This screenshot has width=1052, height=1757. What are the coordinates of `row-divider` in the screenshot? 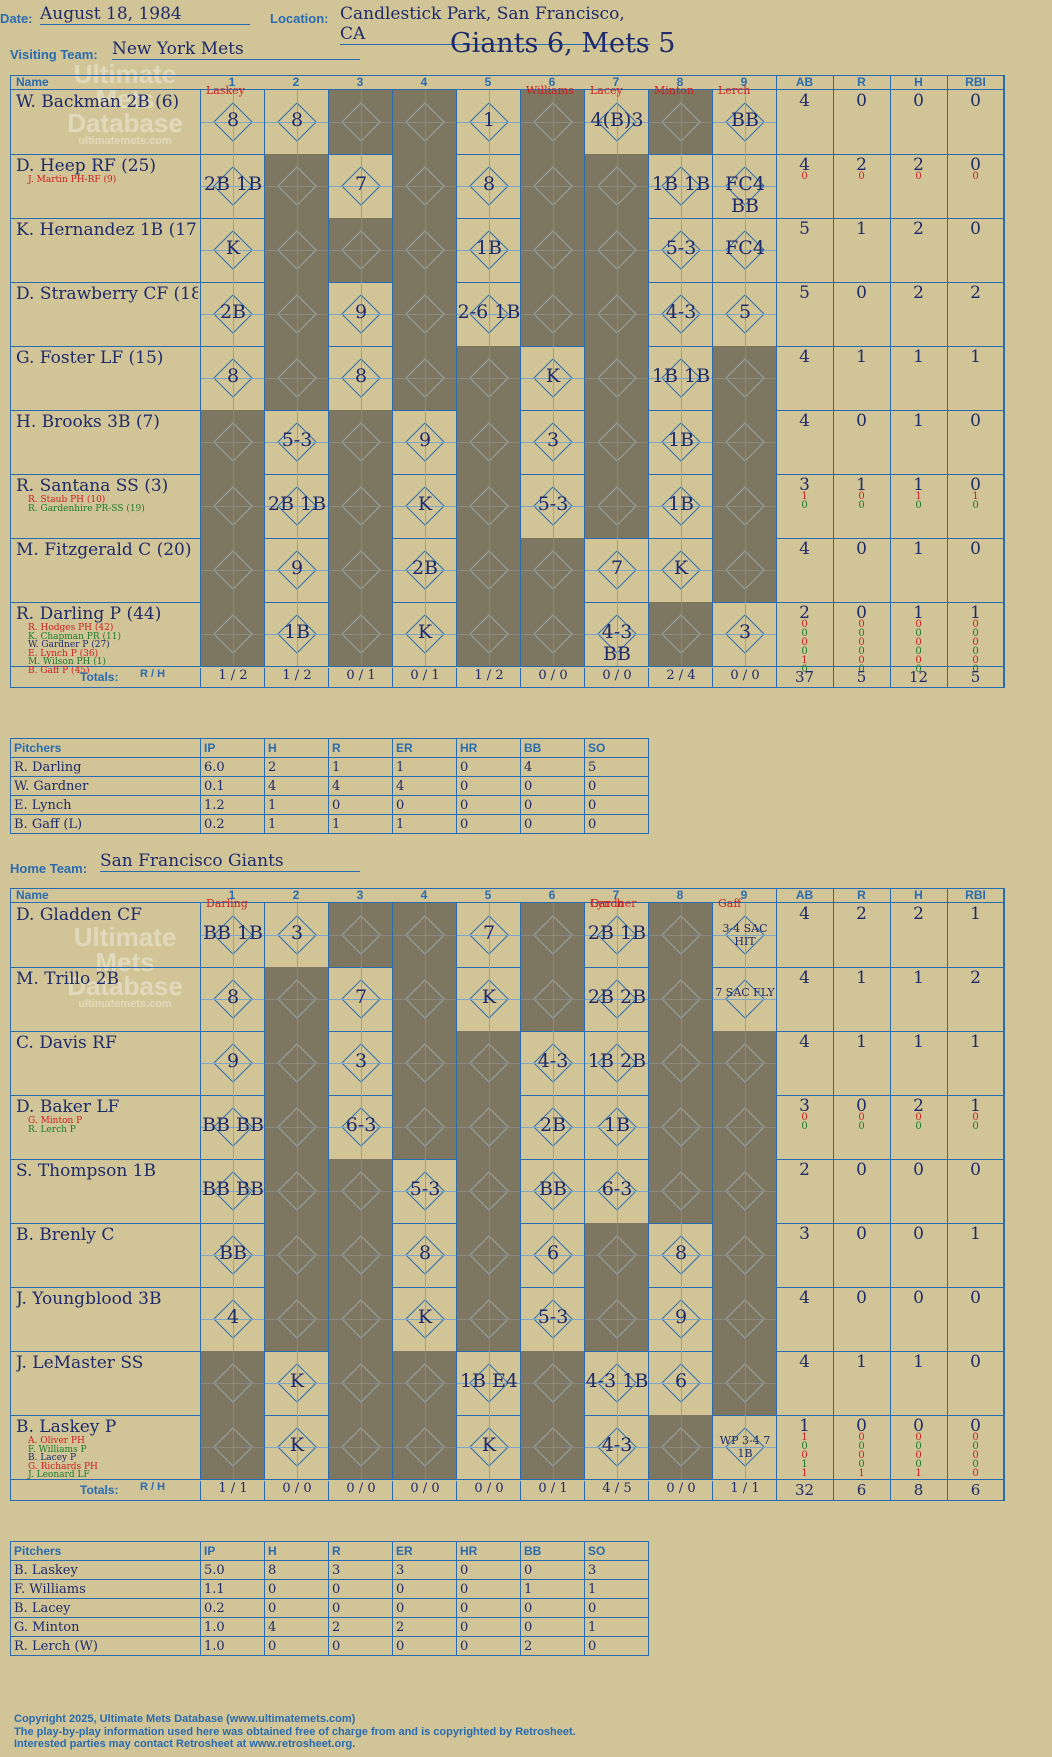 It's located at (507, 282).